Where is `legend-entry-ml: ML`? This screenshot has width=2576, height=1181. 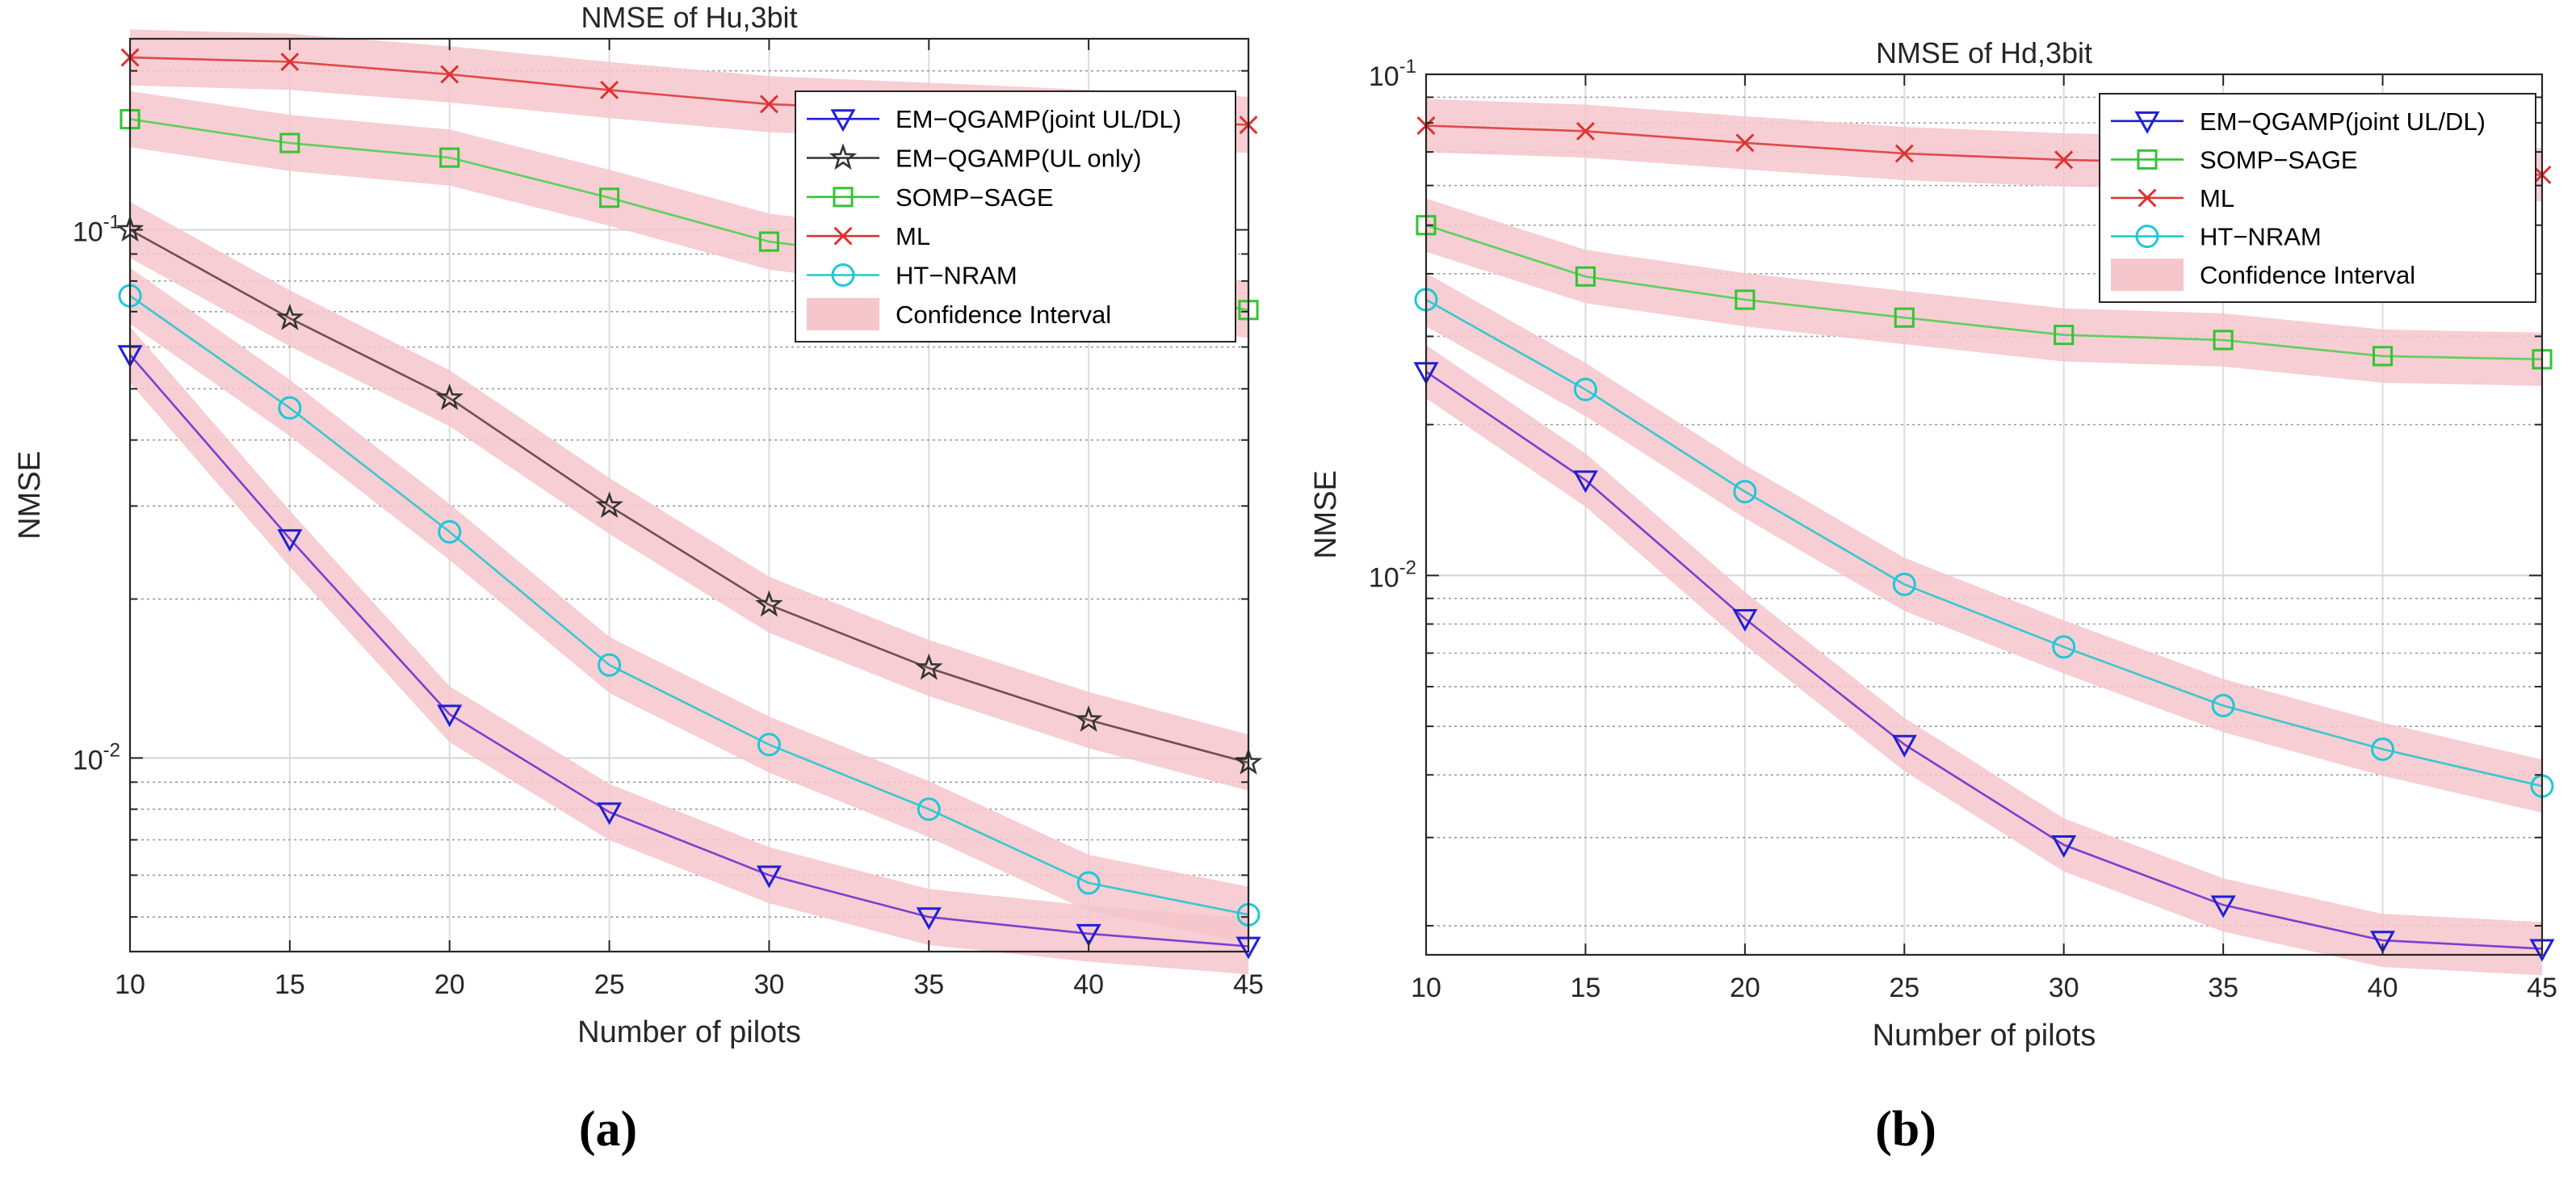
legend-entry-ml: ML is located at coordinates (2172, 198).